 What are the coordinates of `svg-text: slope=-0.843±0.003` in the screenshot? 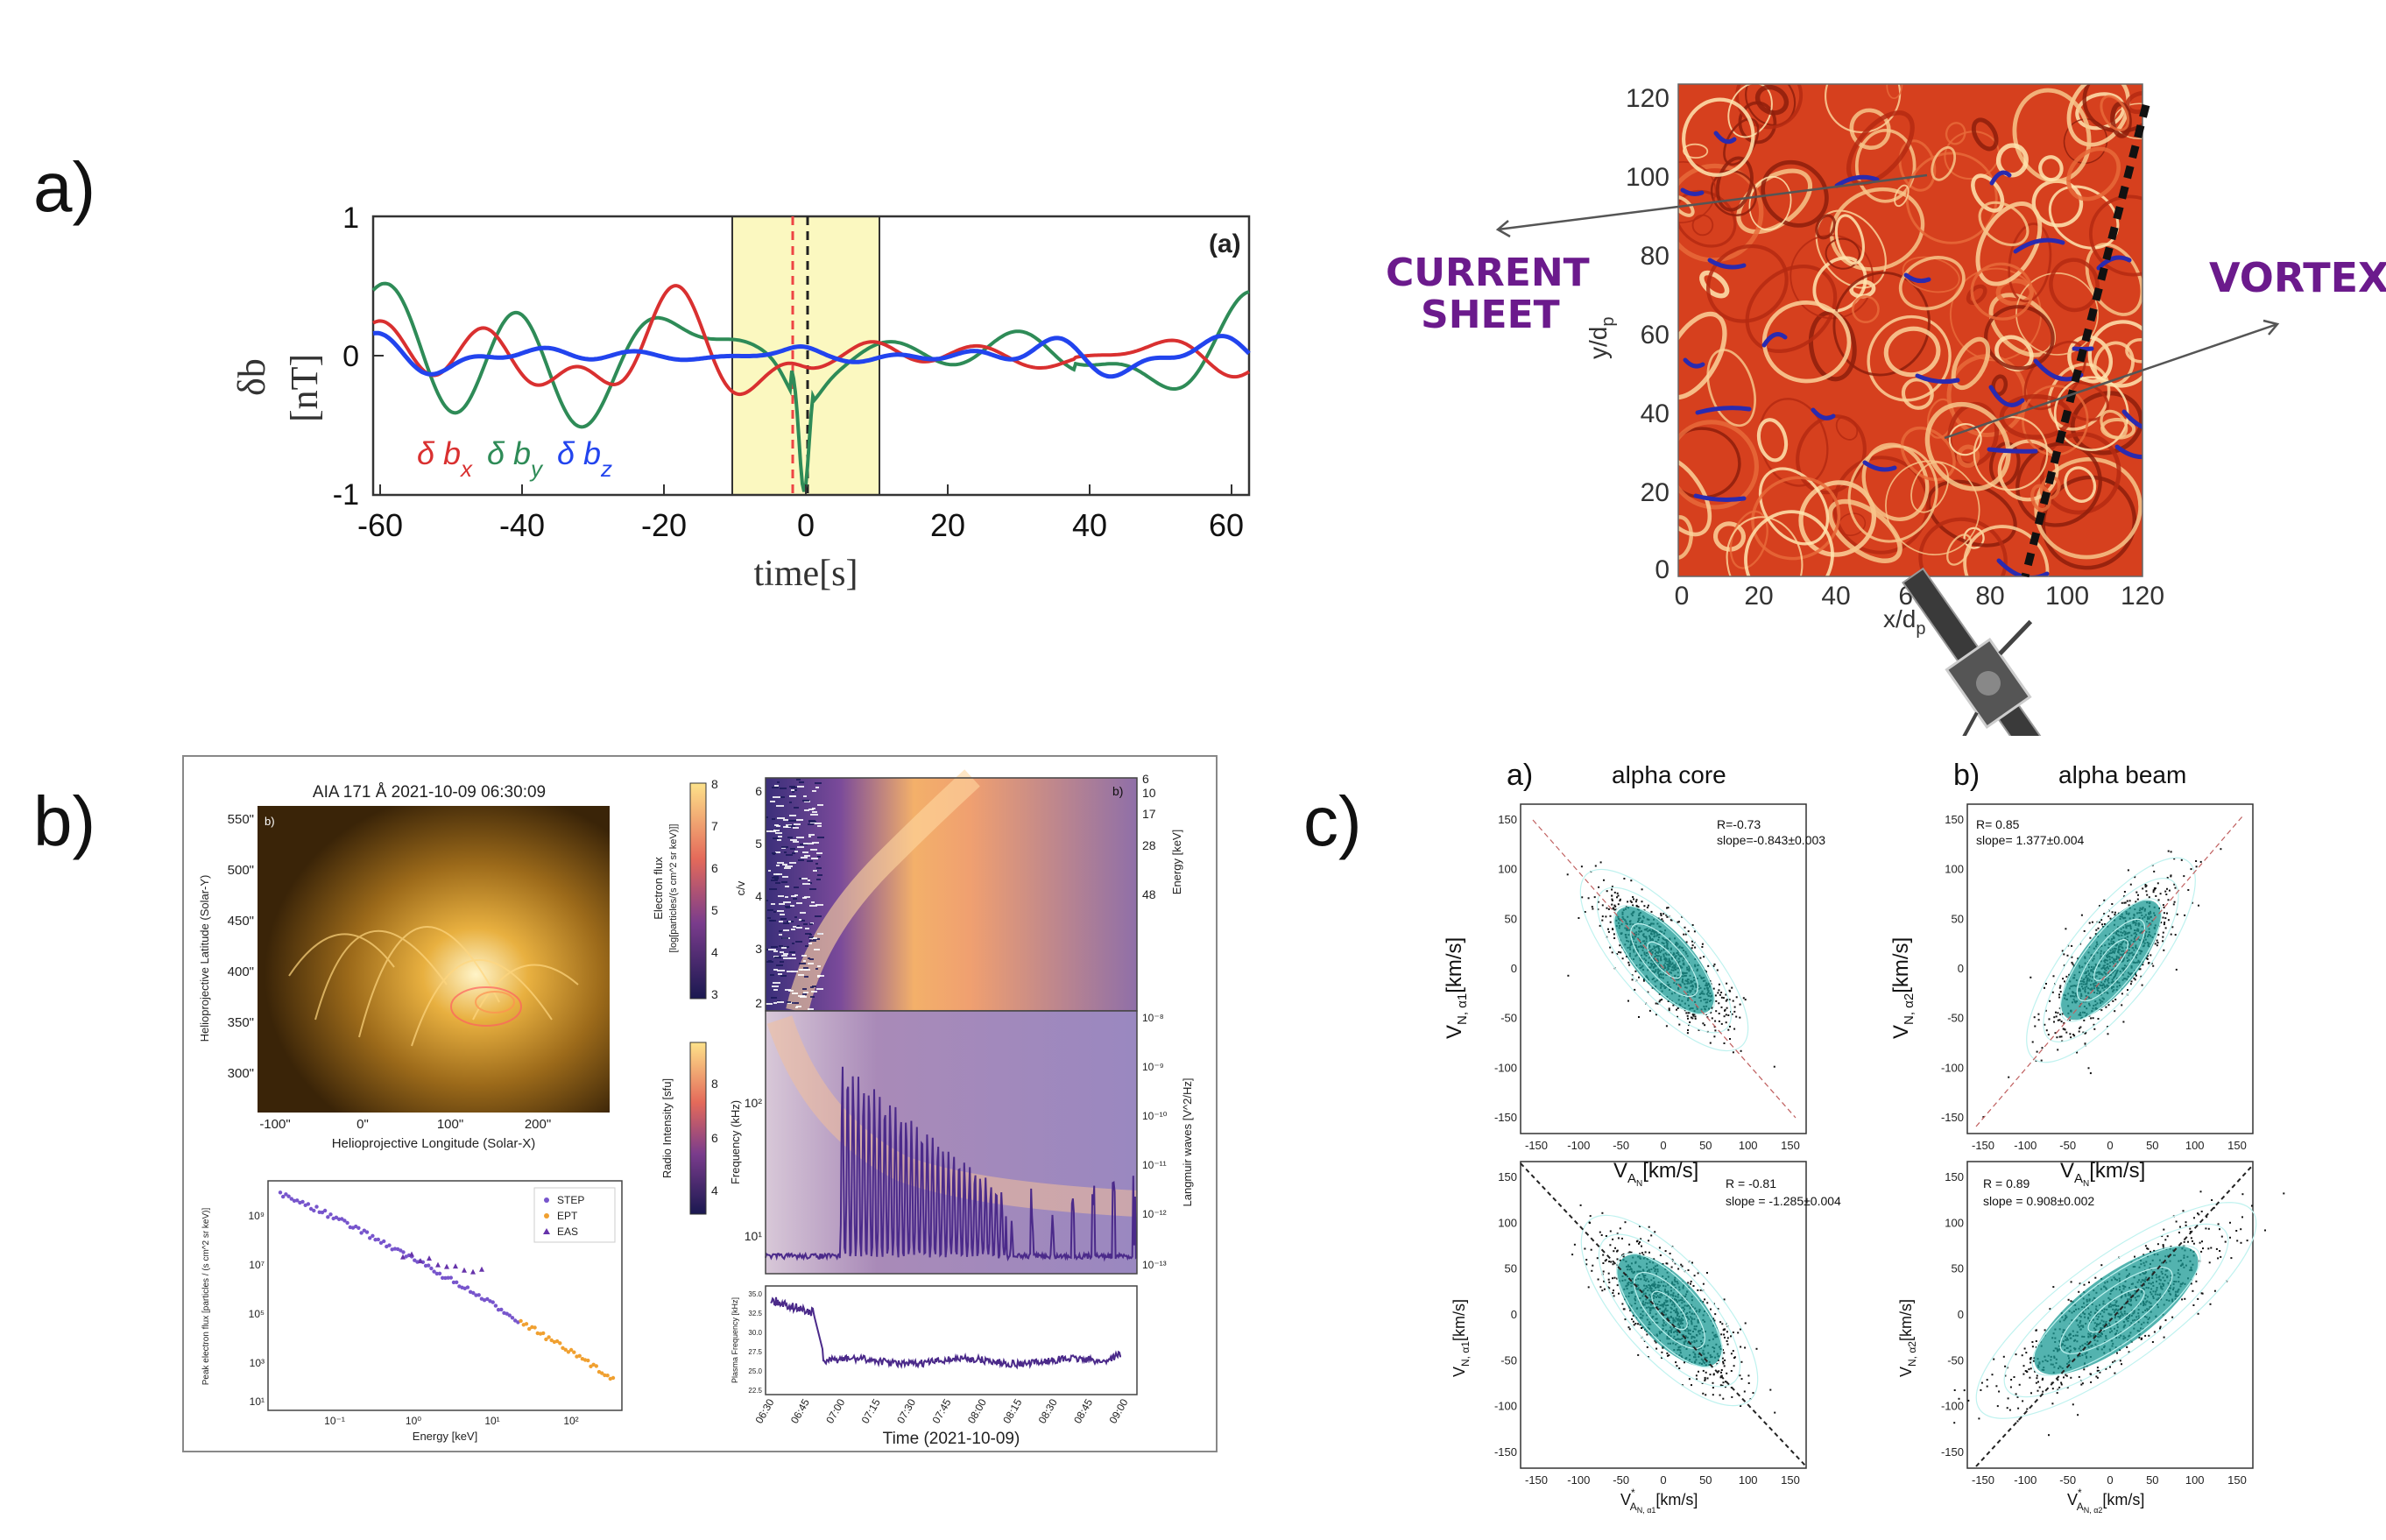 It's located at (1771, 840).